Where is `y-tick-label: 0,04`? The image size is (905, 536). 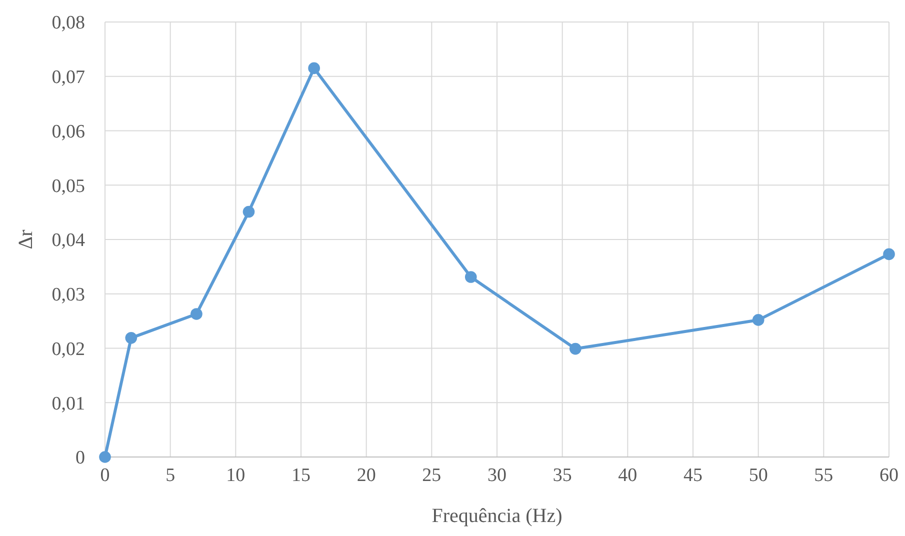
y-tick-label: 0,04 is located at coordinates (69, 241).